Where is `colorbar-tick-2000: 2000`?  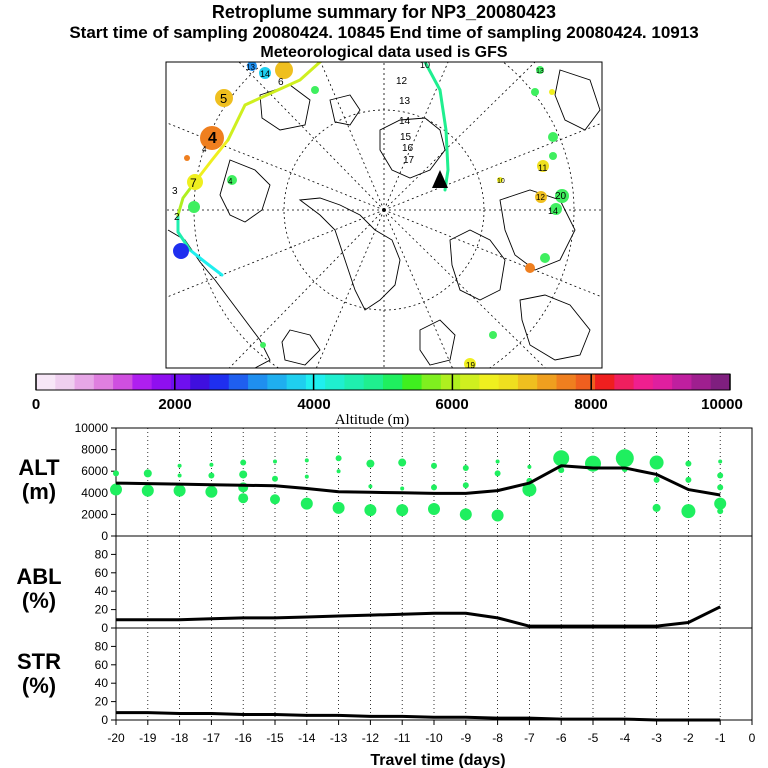
colorbar-tick-2000: 2000 is located at coordinates (174, 404).